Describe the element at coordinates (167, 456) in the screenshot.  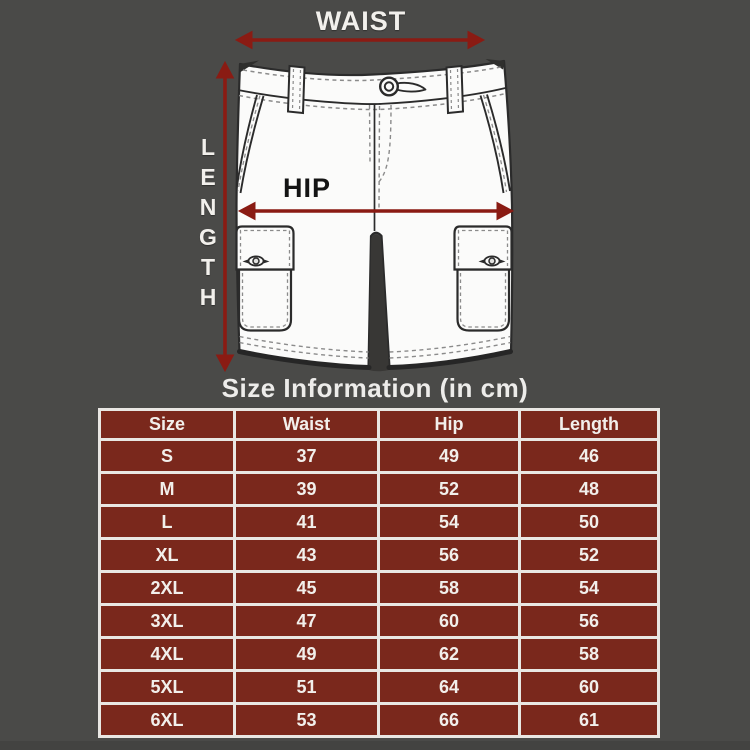
I see `table-cell: S` at that location.